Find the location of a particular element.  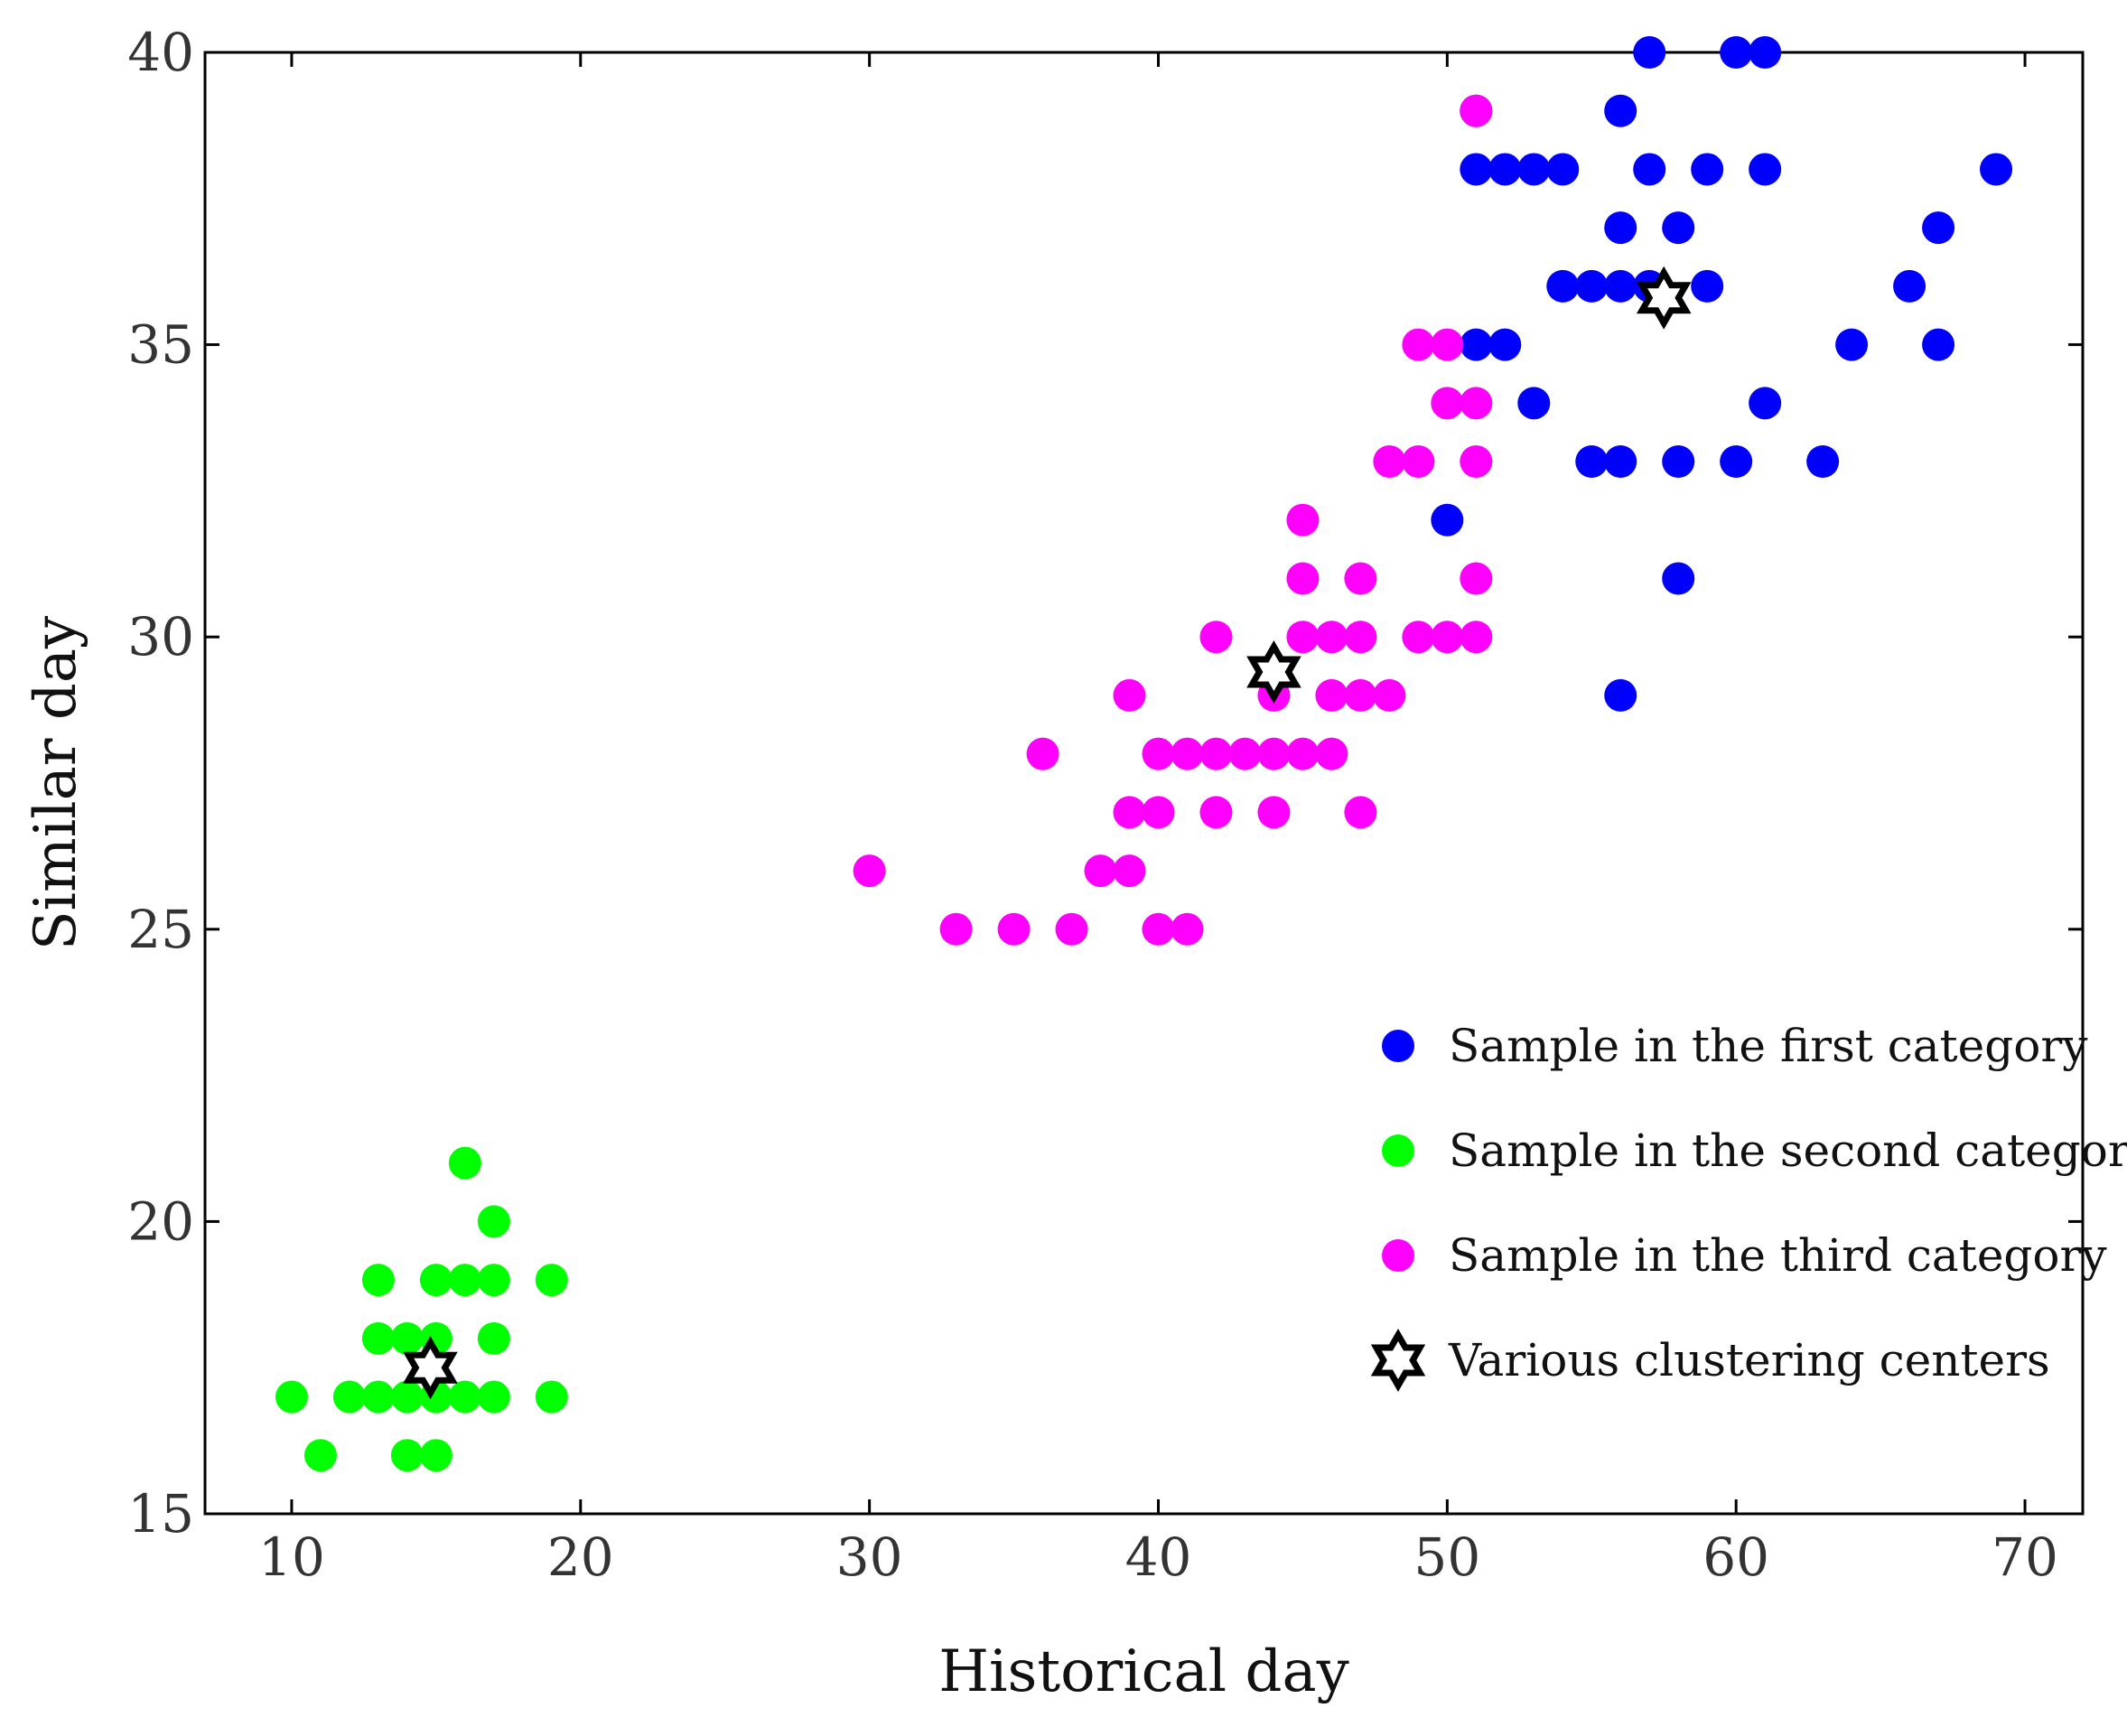

x-tick-label: 40 is located at coordinates (1159, 1557).